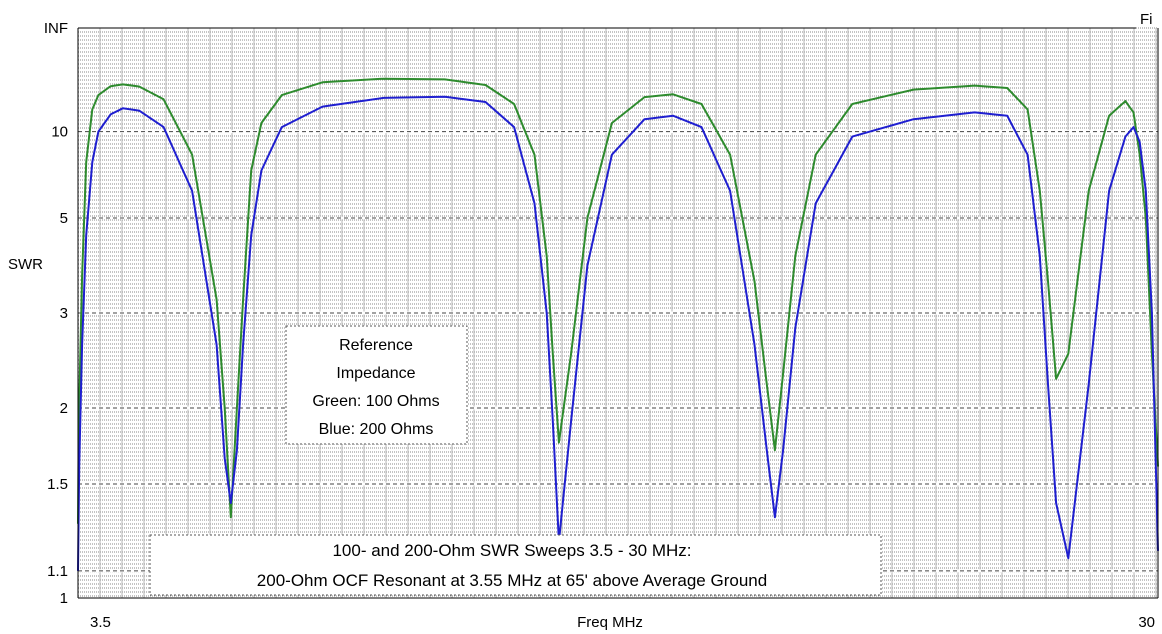  I want to click on corner-label: Fi, so click(1146, 19).